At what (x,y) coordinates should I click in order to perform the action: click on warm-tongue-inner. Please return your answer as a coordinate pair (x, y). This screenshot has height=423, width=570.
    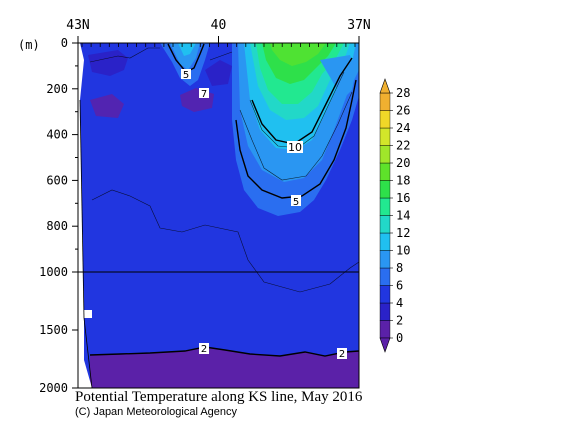
    Looking at the image, I should click on (185, 56).